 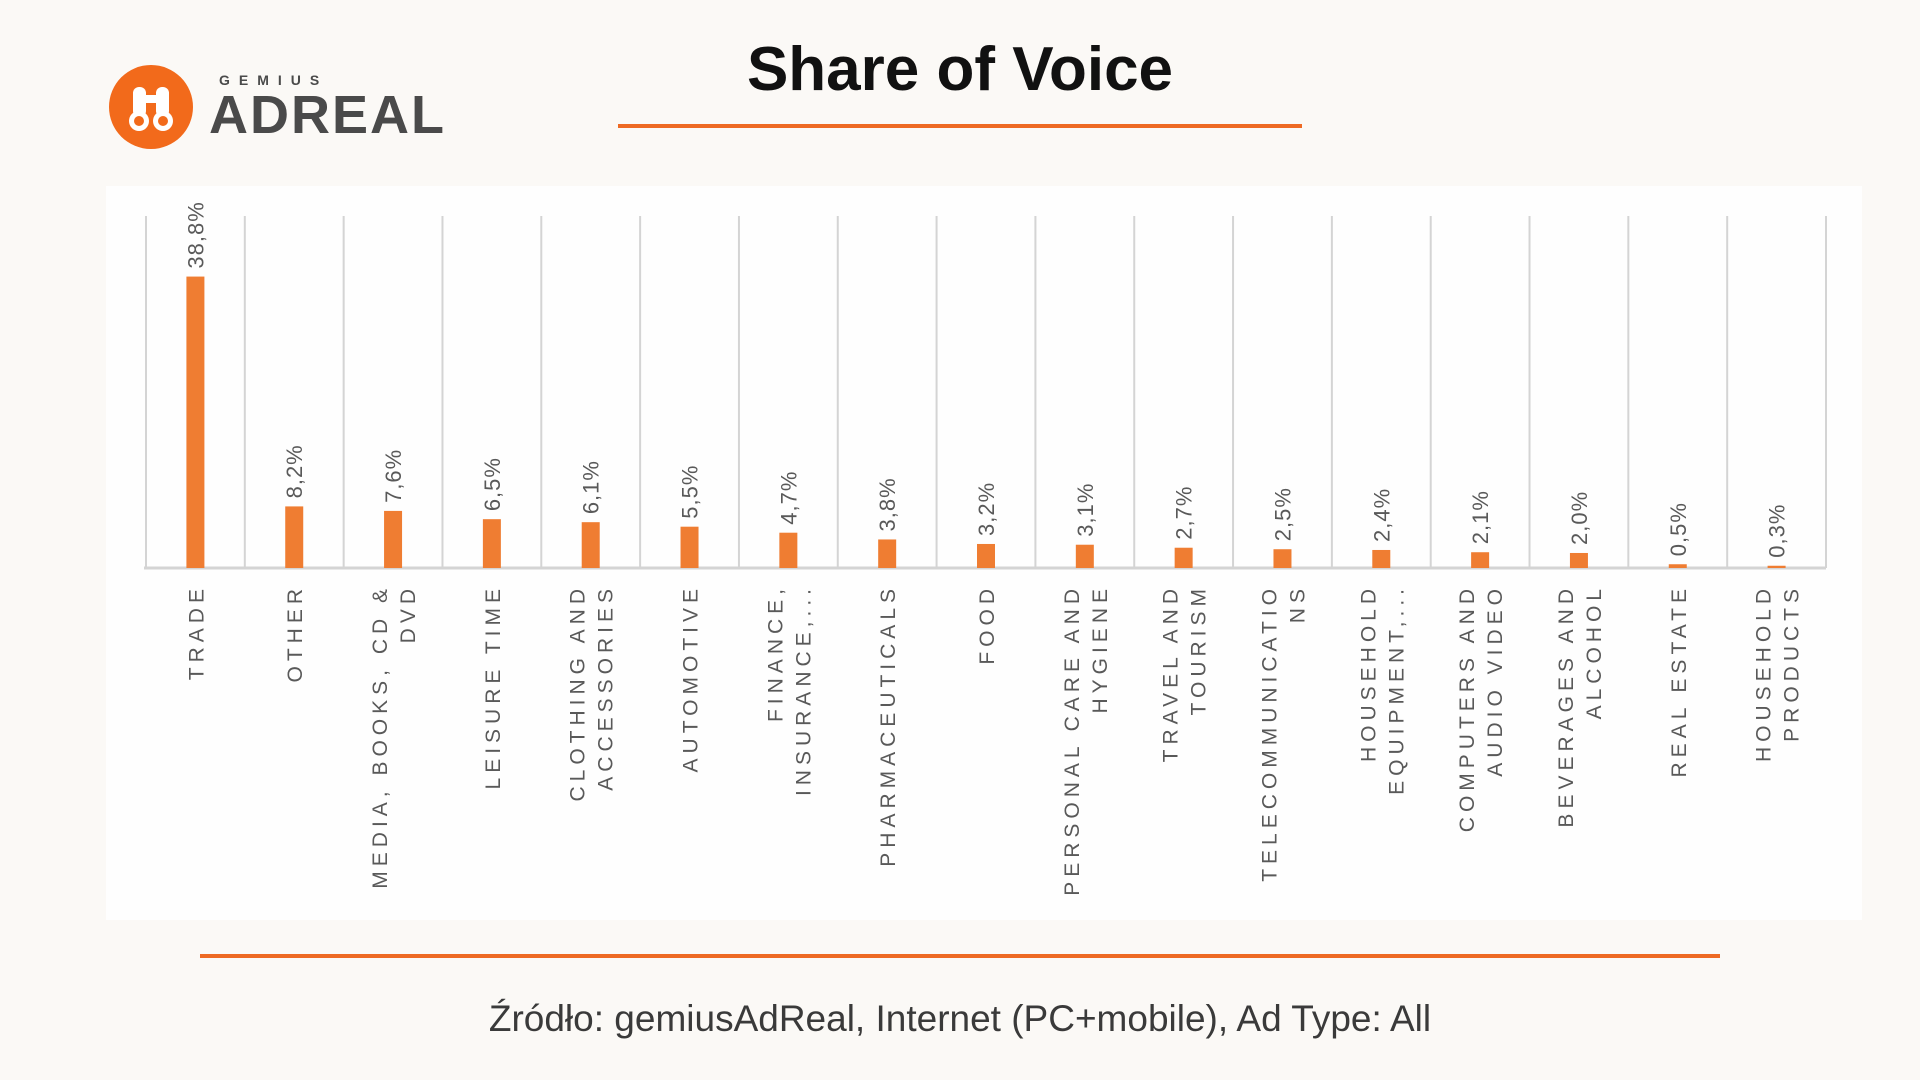 I want to click on data-label: 6,5%, so click(x=492, y=484).